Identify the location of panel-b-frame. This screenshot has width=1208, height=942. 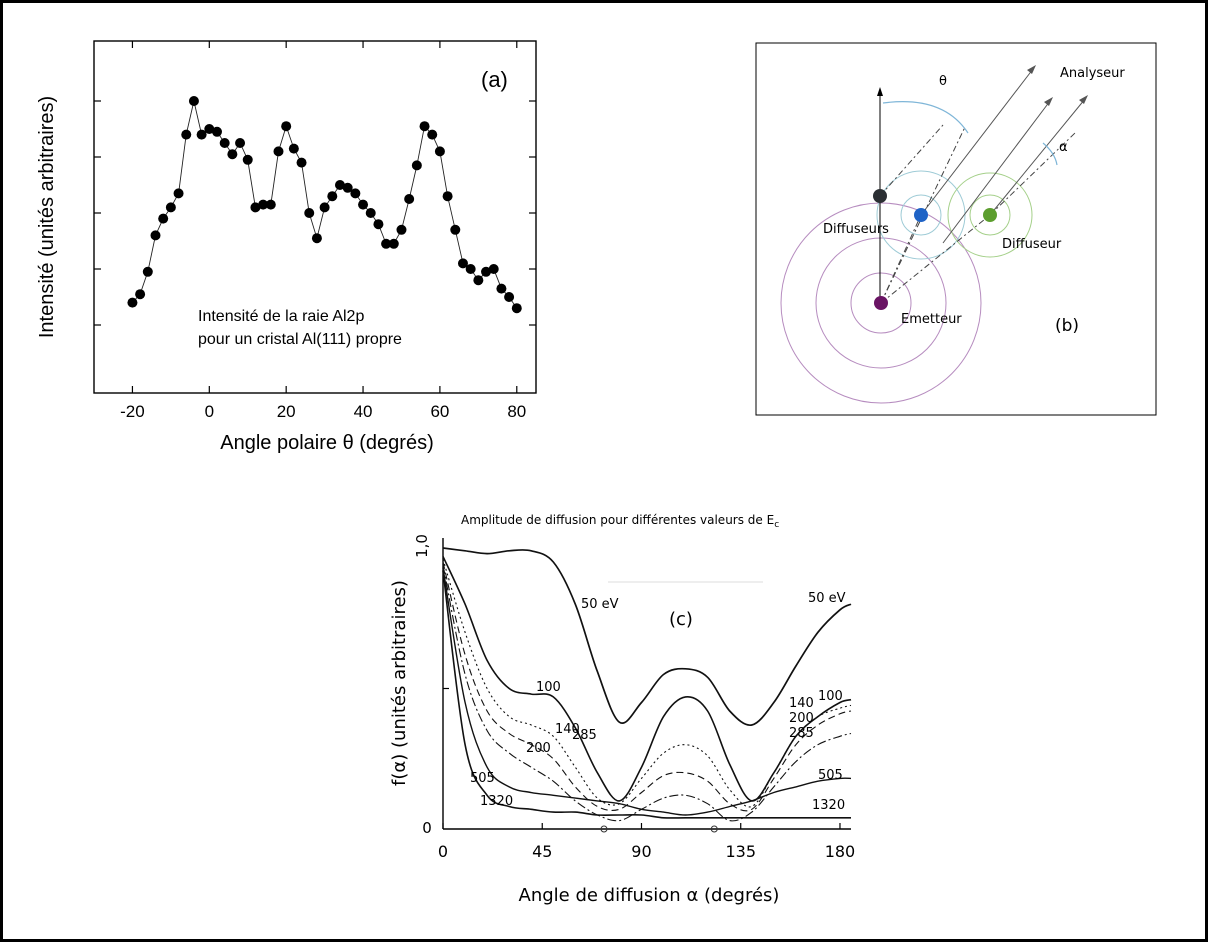
(956, 229).